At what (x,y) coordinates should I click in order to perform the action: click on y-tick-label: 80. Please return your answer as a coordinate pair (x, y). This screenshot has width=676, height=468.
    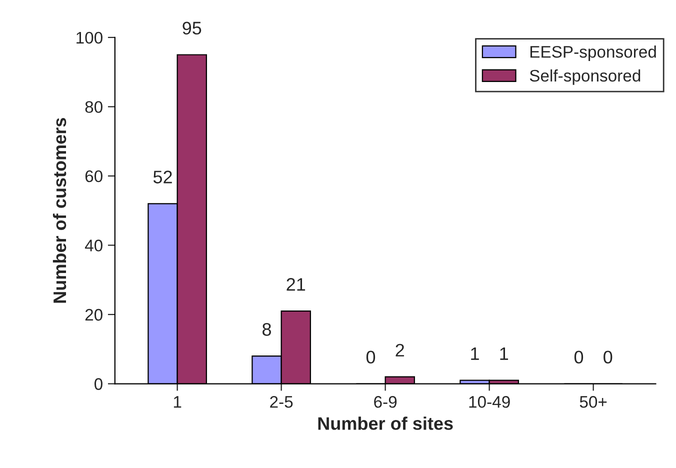
    Looking at the image, I should click on (93, 107).